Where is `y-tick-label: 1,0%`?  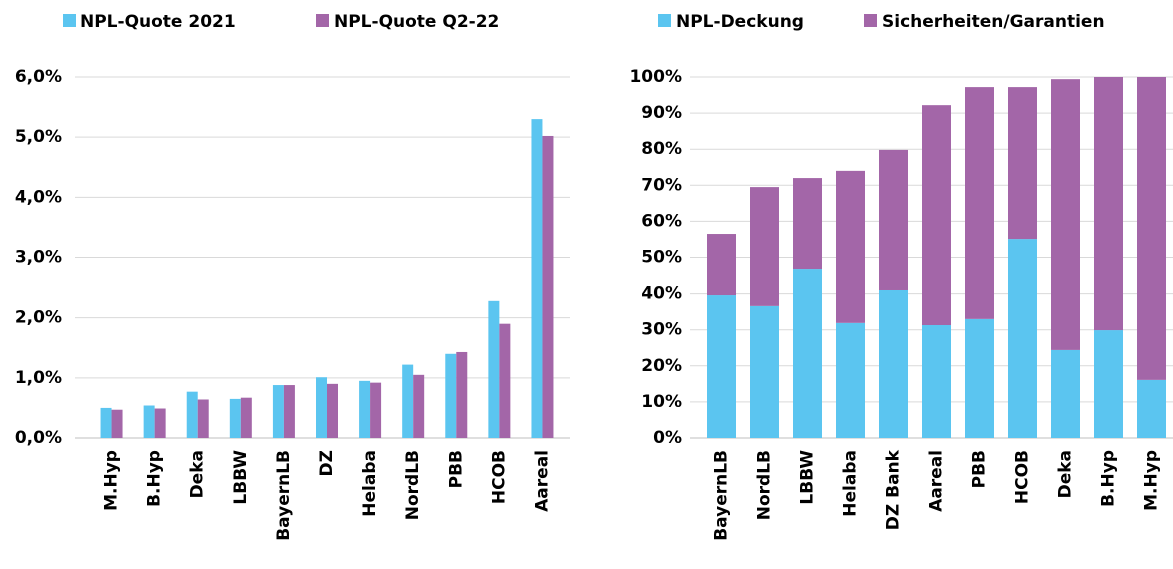
y-tick-label: 1,0% is located at coordinates (38, 378).